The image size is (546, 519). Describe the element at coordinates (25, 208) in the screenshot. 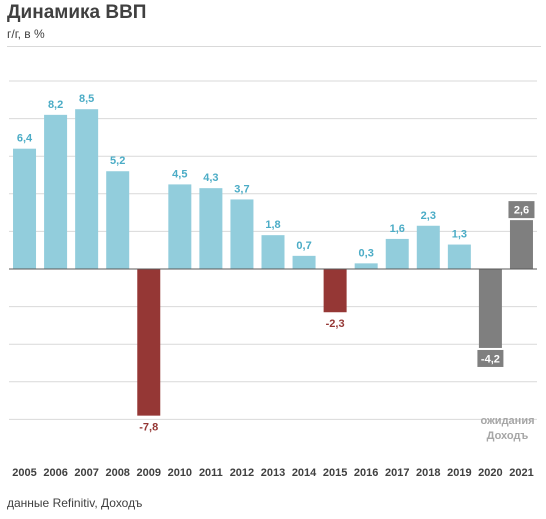

I see `bar-2005` at that location.